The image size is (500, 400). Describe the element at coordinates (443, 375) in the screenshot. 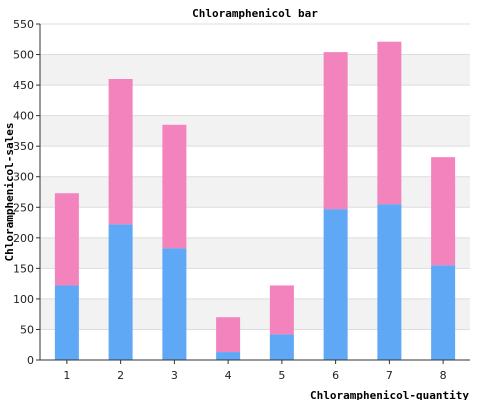

I see `x-tick-label: 8` at that location.